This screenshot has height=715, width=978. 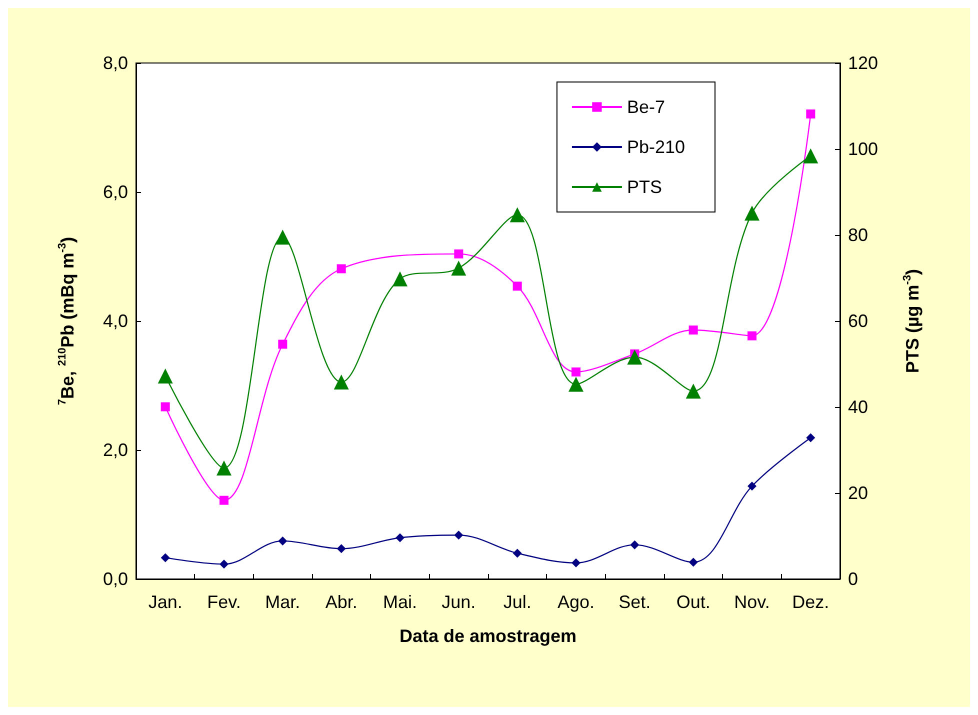 What do you see at coordinates (693, 602) in the screenshot?
I see `x-tick-label: Out.` at bounding box center [693, 602].